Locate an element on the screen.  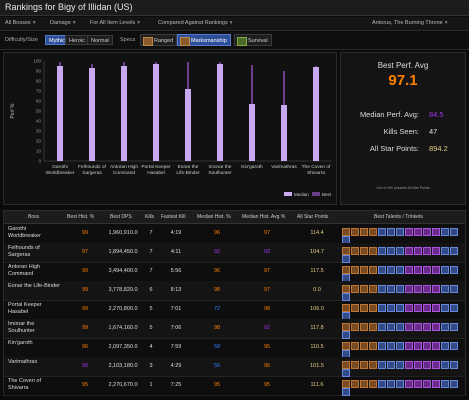
header-median-avg: Median Hist. Avg % is located at coordinates (264, 217).